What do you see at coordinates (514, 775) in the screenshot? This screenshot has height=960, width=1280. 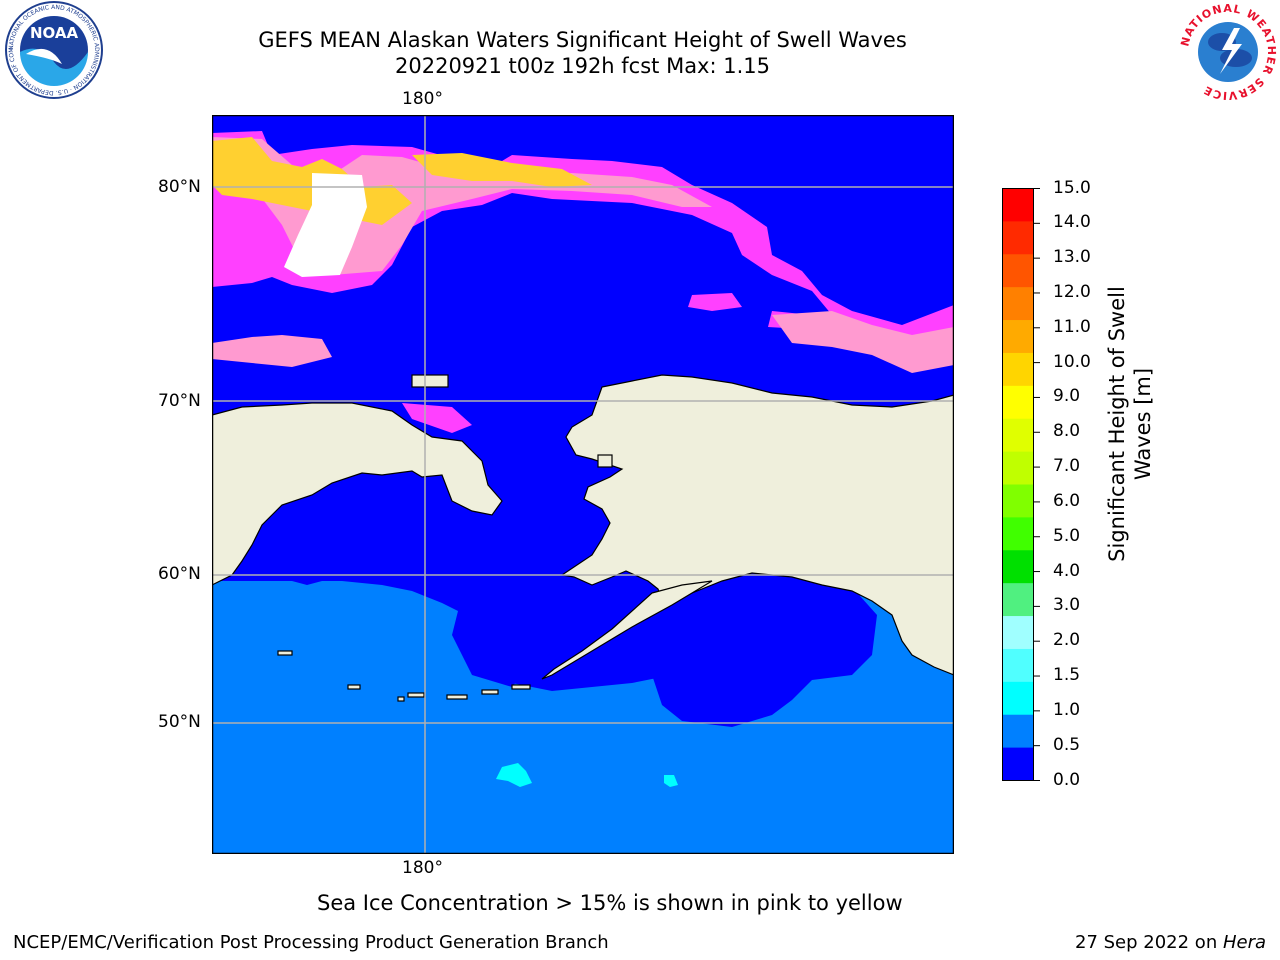 I see `swell-zone-15-20-a` at bounding box center [514, 775].